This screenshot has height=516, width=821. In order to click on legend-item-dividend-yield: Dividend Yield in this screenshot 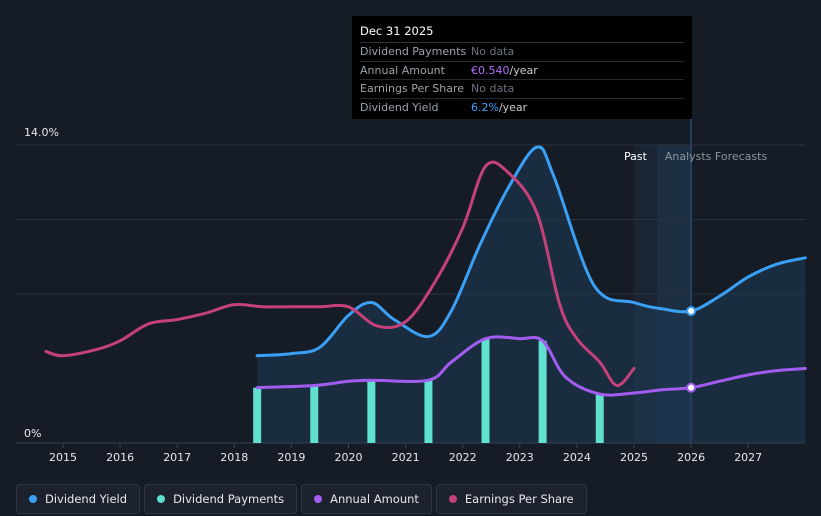, I will do `click(78, 499)`.